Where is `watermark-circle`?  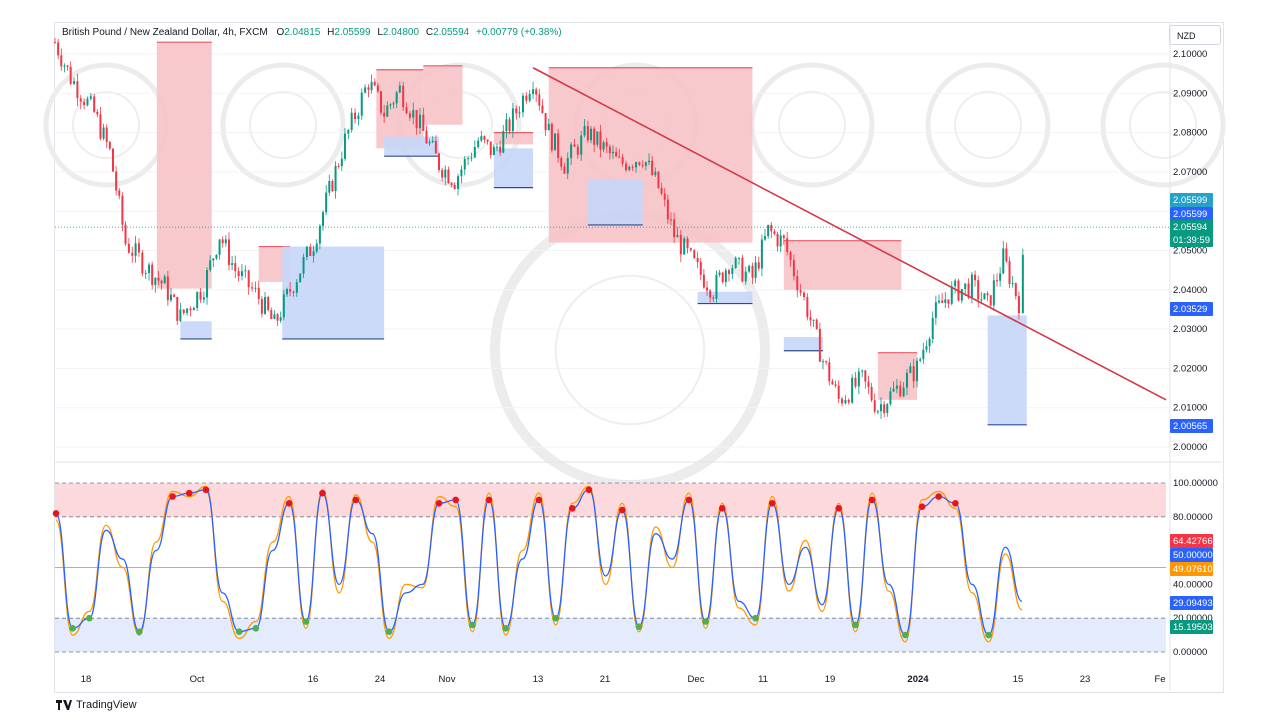 watermark-circle is located at coordinates (283, 125).